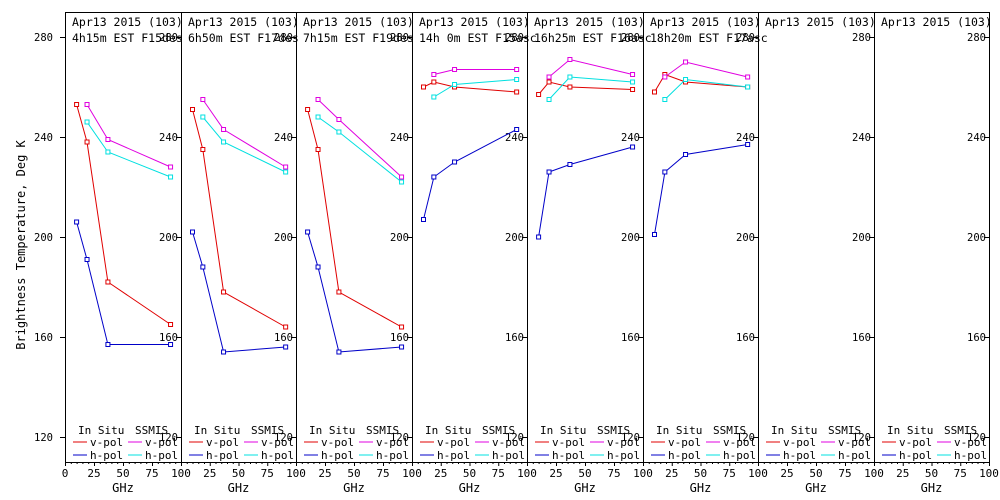 The image size is (1000, 500). What do you see at coordinates (43, 438) in the screenshot?
I see `y-tick-label-outer: 120` at bounding box center [43, 438].